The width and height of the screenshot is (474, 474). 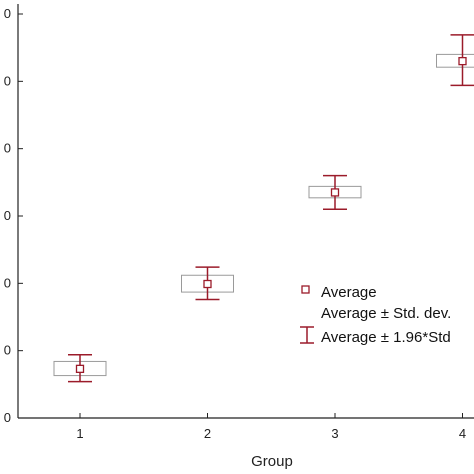 I want to click on x-axis: 1 2 3 4, so click(x=271, y=427).